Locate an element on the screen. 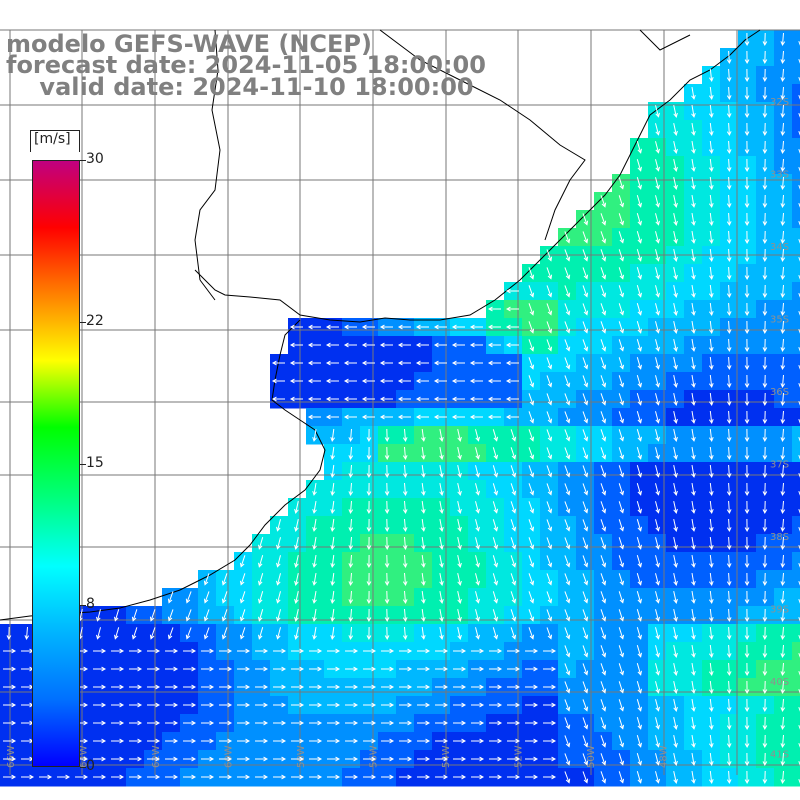 The height and width of the screenshot is (800, 800). lat-label: 40S is located at coordinates (779, 682).